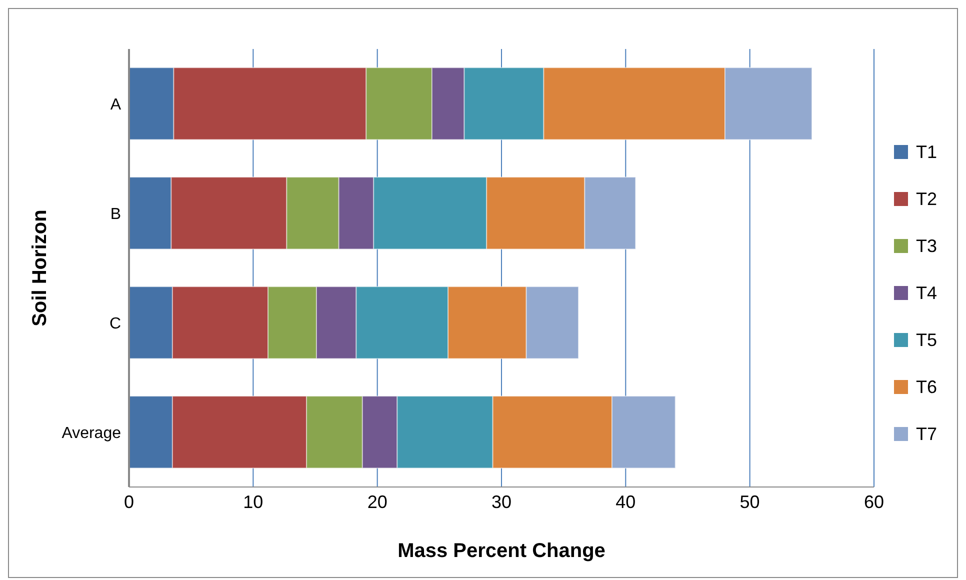 The image size is (966, 580). What do you see at coordinates (926, 246) in the screenshot?
I see `legend-label: T3` at bounding box center [926, 246].